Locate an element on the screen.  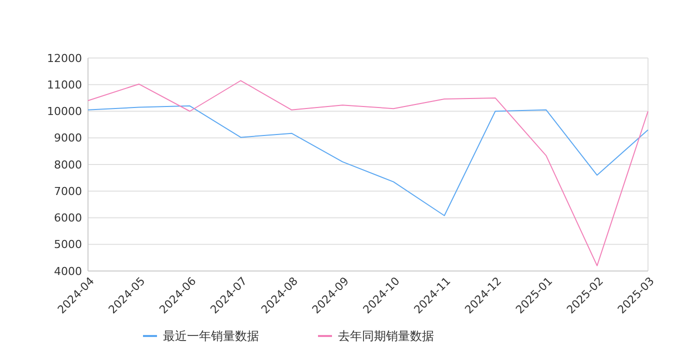
y-tick-label: 12000 is located at coordinates (64, 58).